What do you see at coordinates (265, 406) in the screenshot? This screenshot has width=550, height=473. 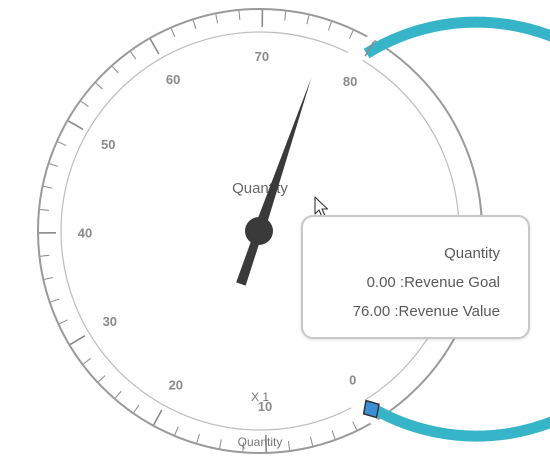 I see `tick-label: 10` at bounding box center [265, 406].